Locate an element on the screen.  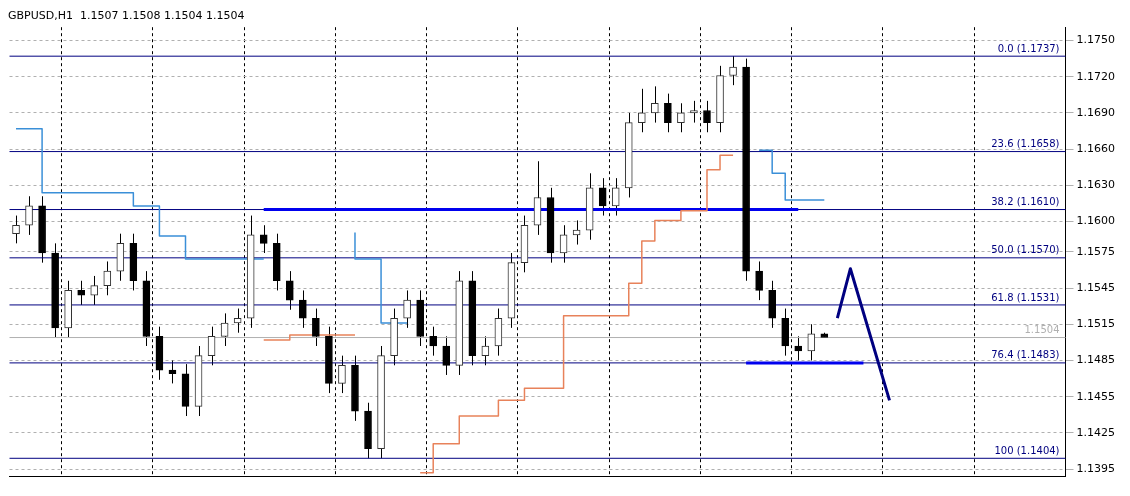
ref-line-label: 1.1504 is located at coordinates (1042, 330).